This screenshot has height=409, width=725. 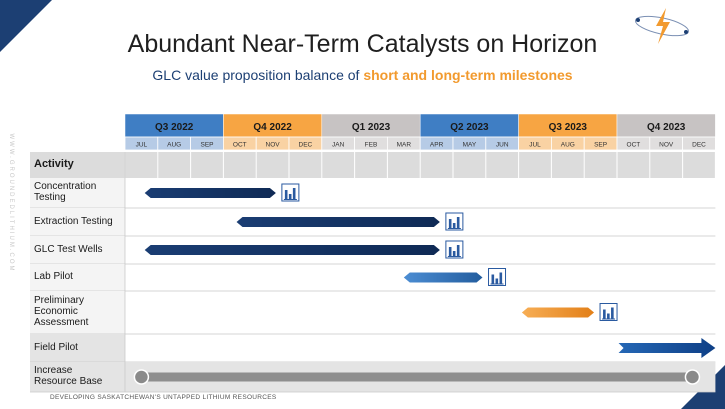 I want to click on corner-decoration-top-left, so click(x=26, y=26).